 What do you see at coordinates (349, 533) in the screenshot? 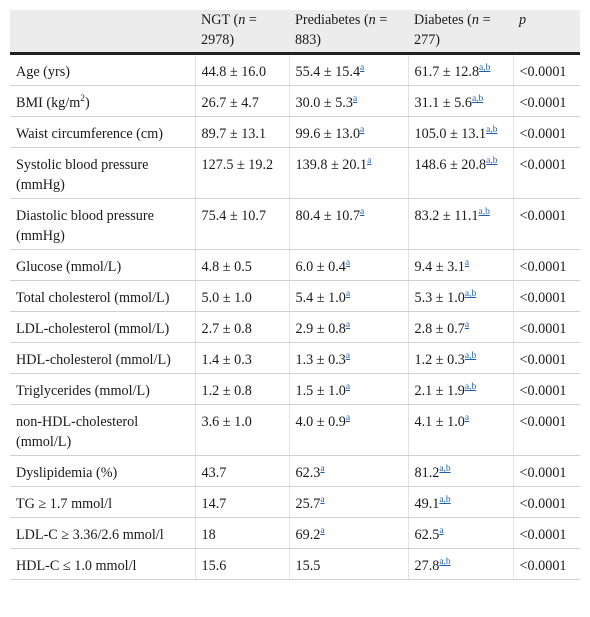
I see `prediabetes-cell: 69.2a` at bounding box center [349, 533].